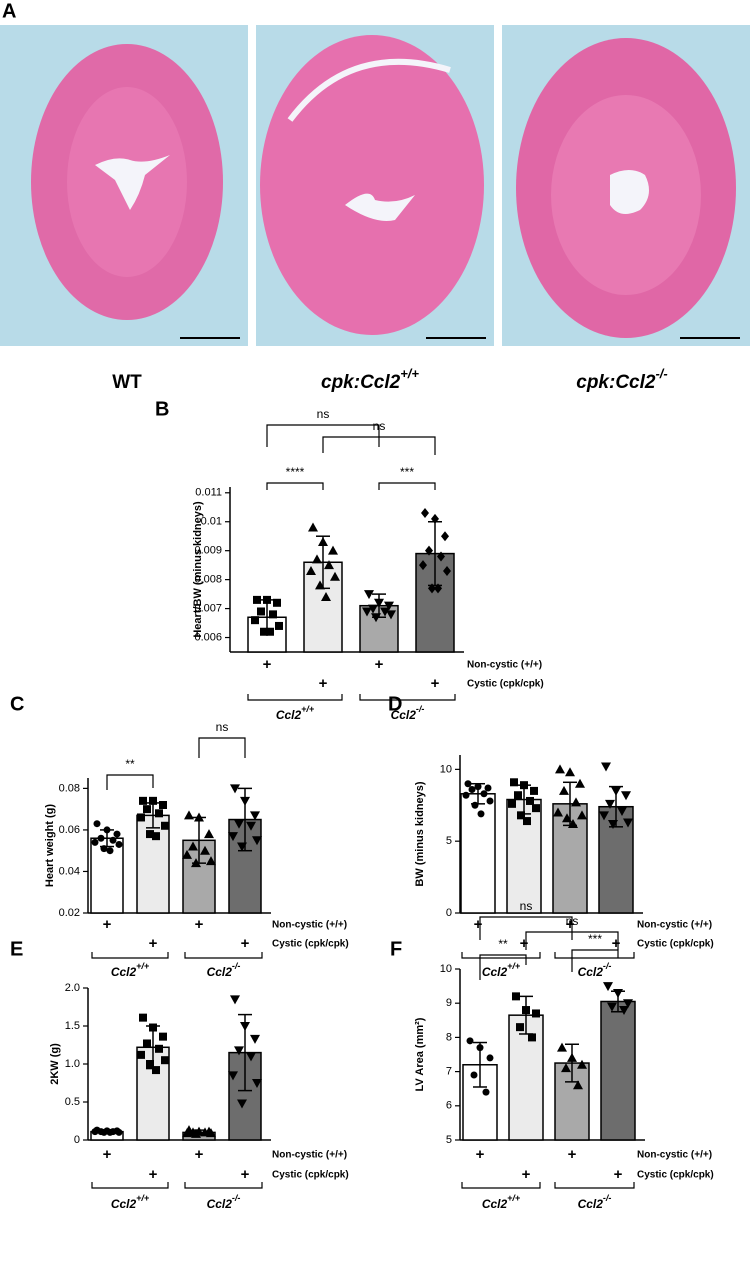  I want to click on y-tick-label: 8, so click(449, 1037).